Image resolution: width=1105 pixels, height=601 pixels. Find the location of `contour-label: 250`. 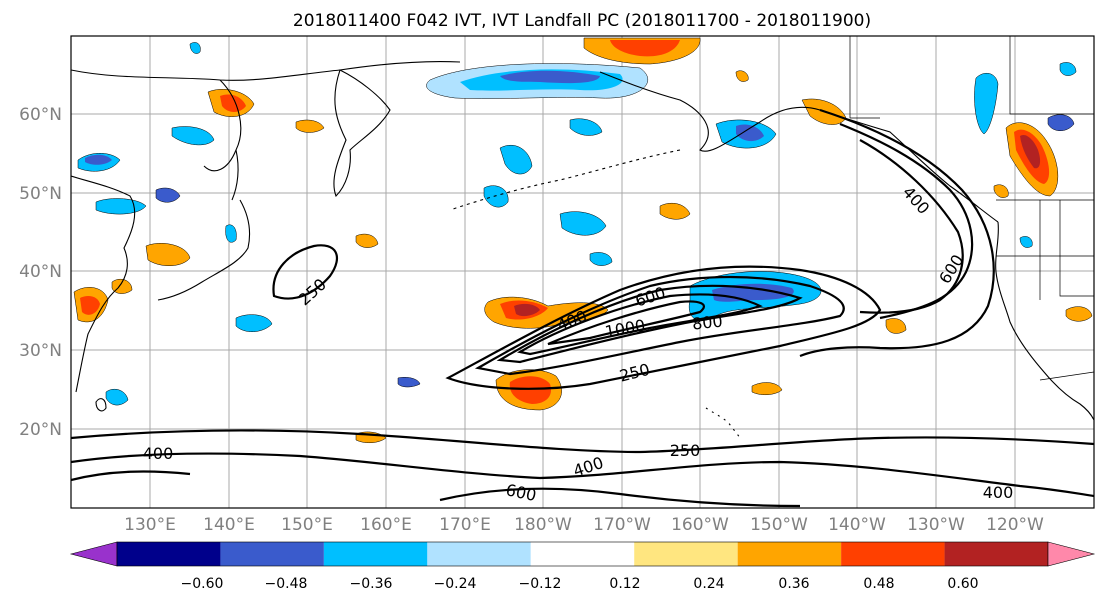

contour-label: 250 is located at coordinates (685, 450).